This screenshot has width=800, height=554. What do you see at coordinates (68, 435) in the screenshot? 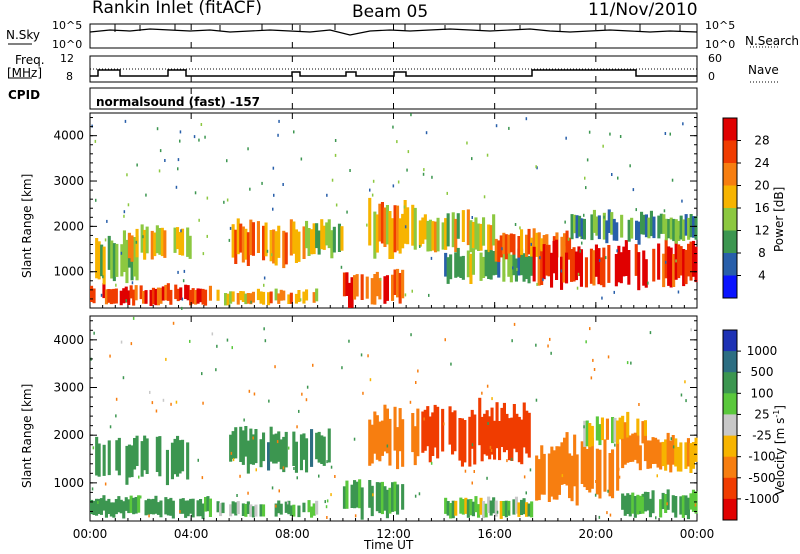
I see `ytick-label: 2000` at bounding box center [68, 435].